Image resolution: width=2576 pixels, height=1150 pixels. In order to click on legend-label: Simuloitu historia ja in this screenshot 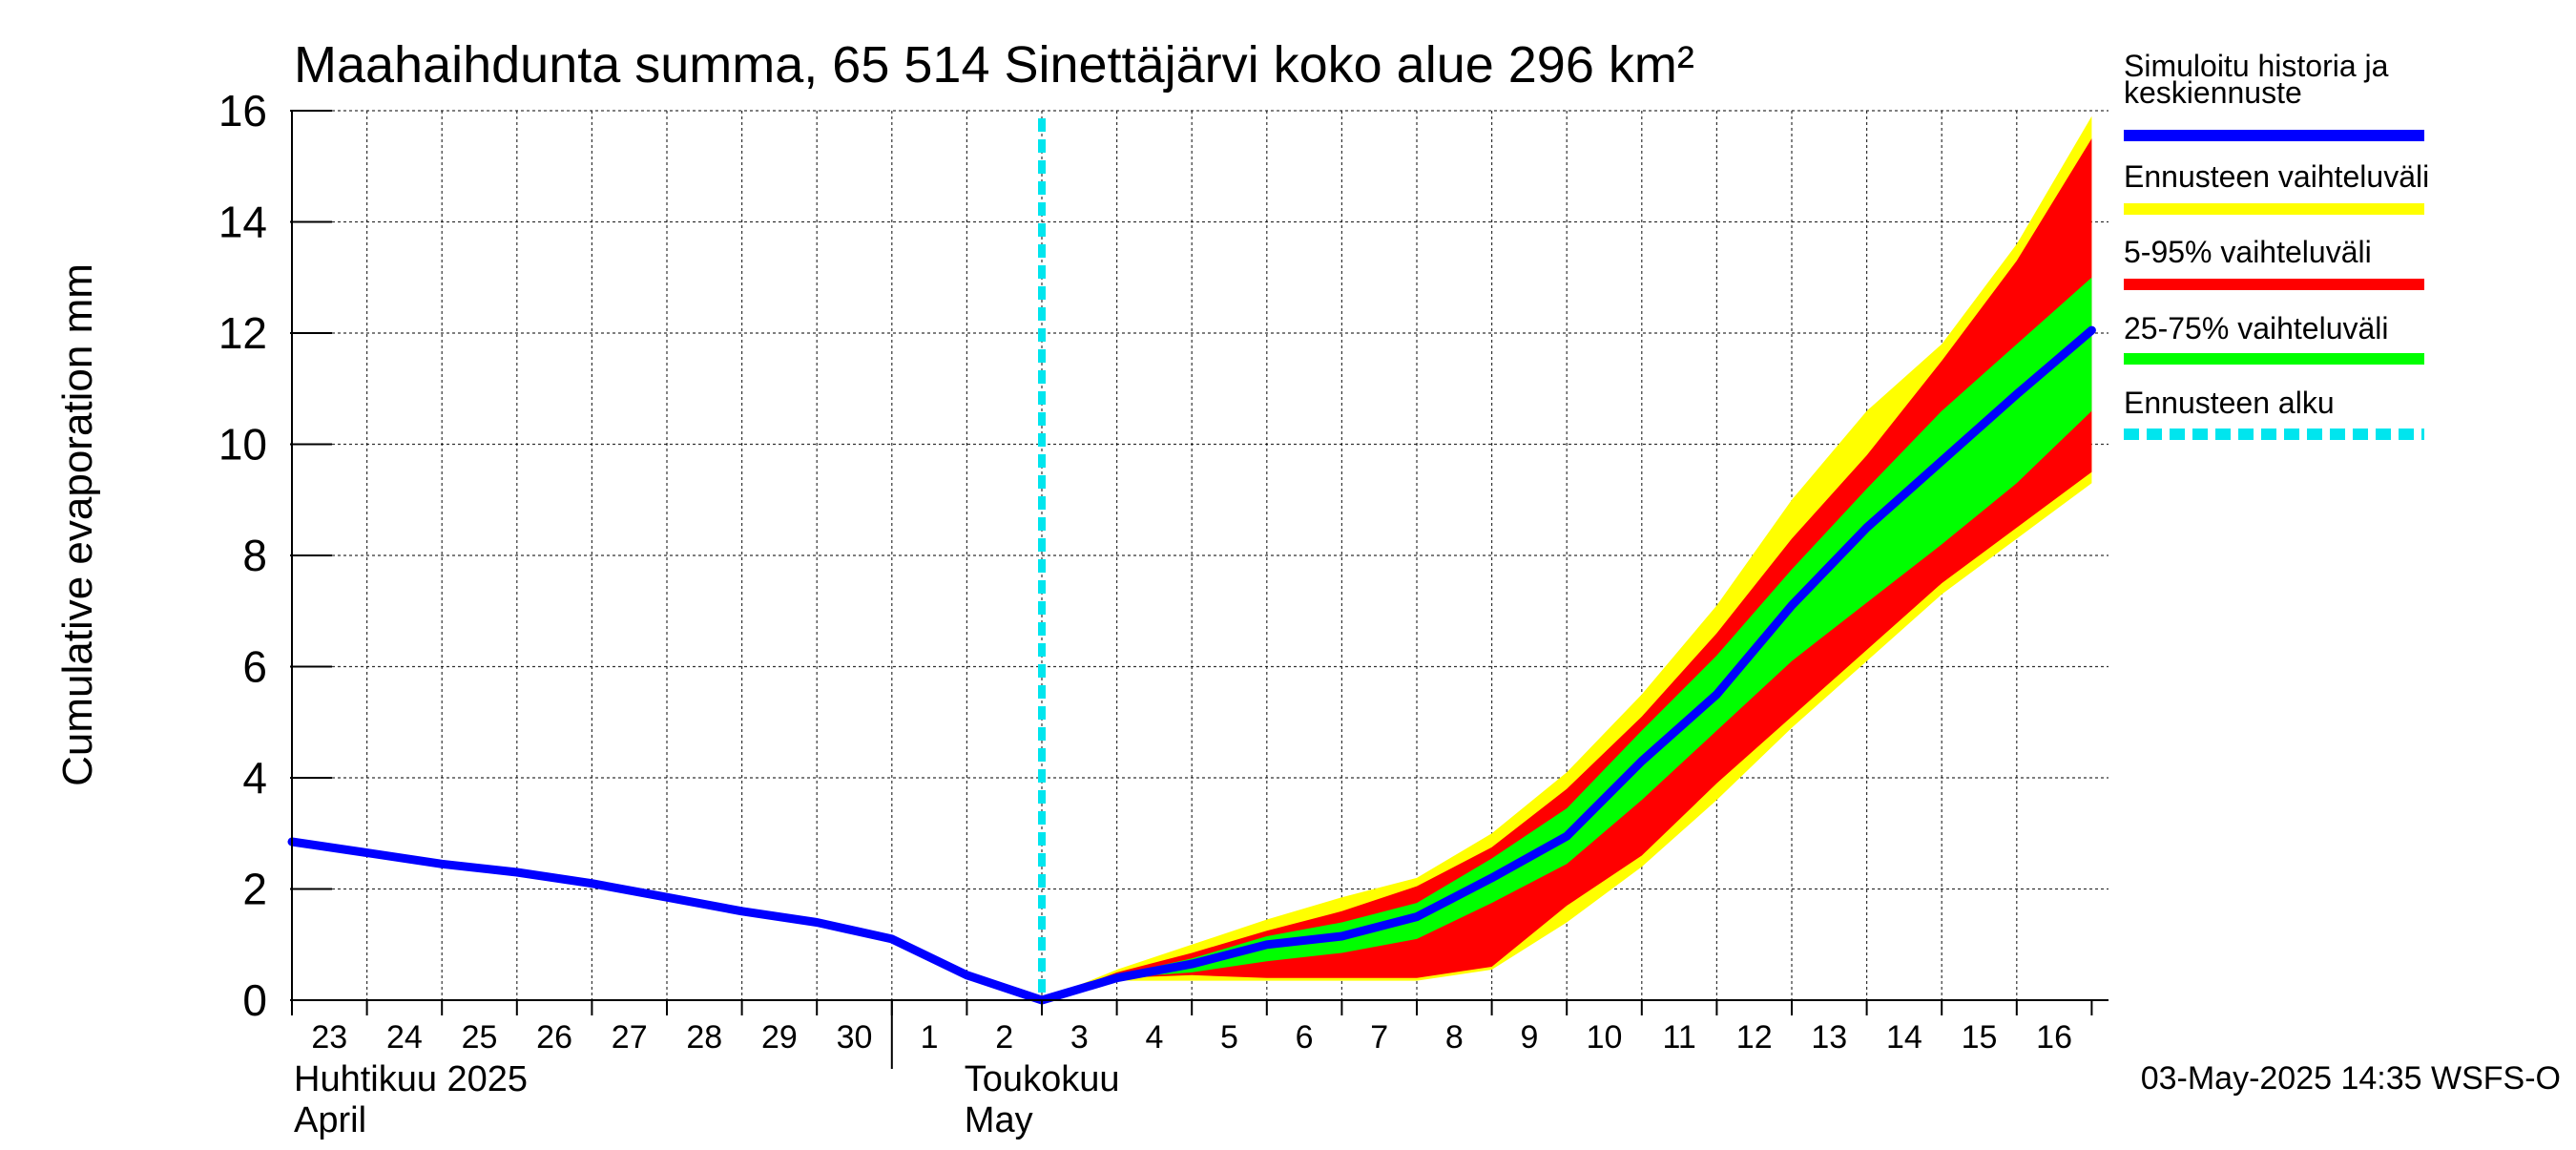, I will do `click(2256, 66)`.